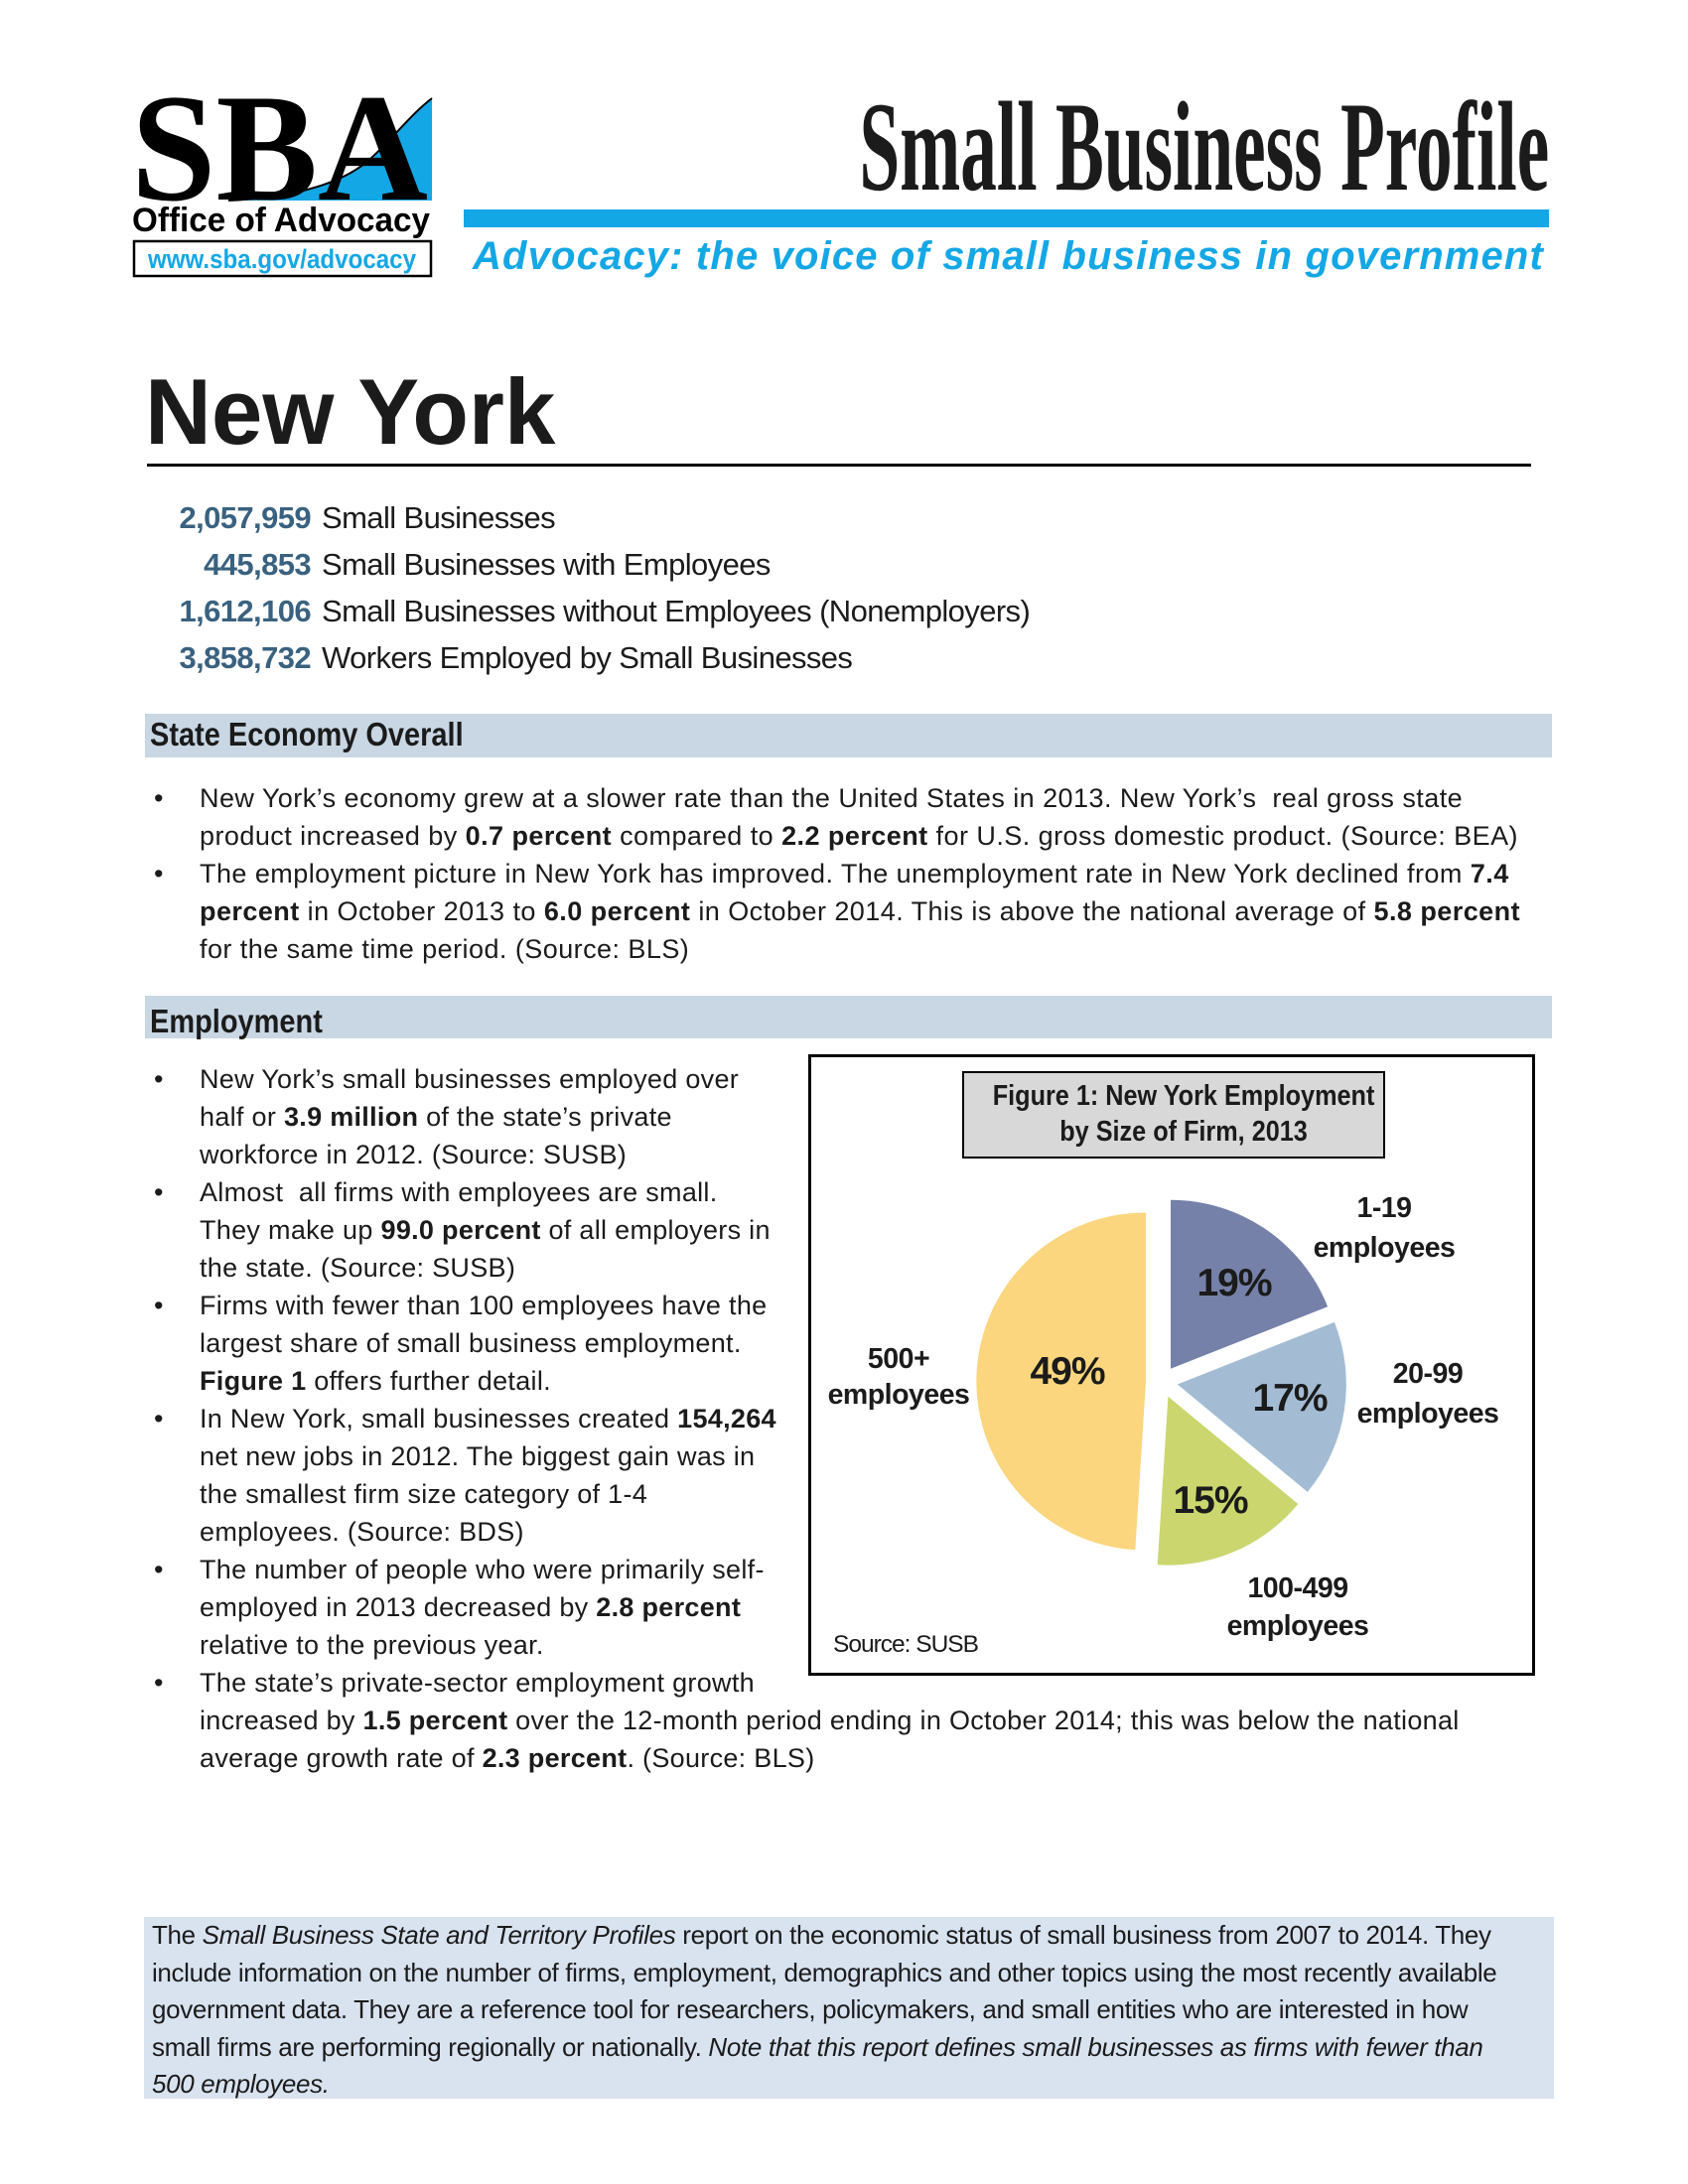  Describe the element at coordinates (281, 220) in the screenshot. I see `svg-text: Office of Advocacy` at that location.